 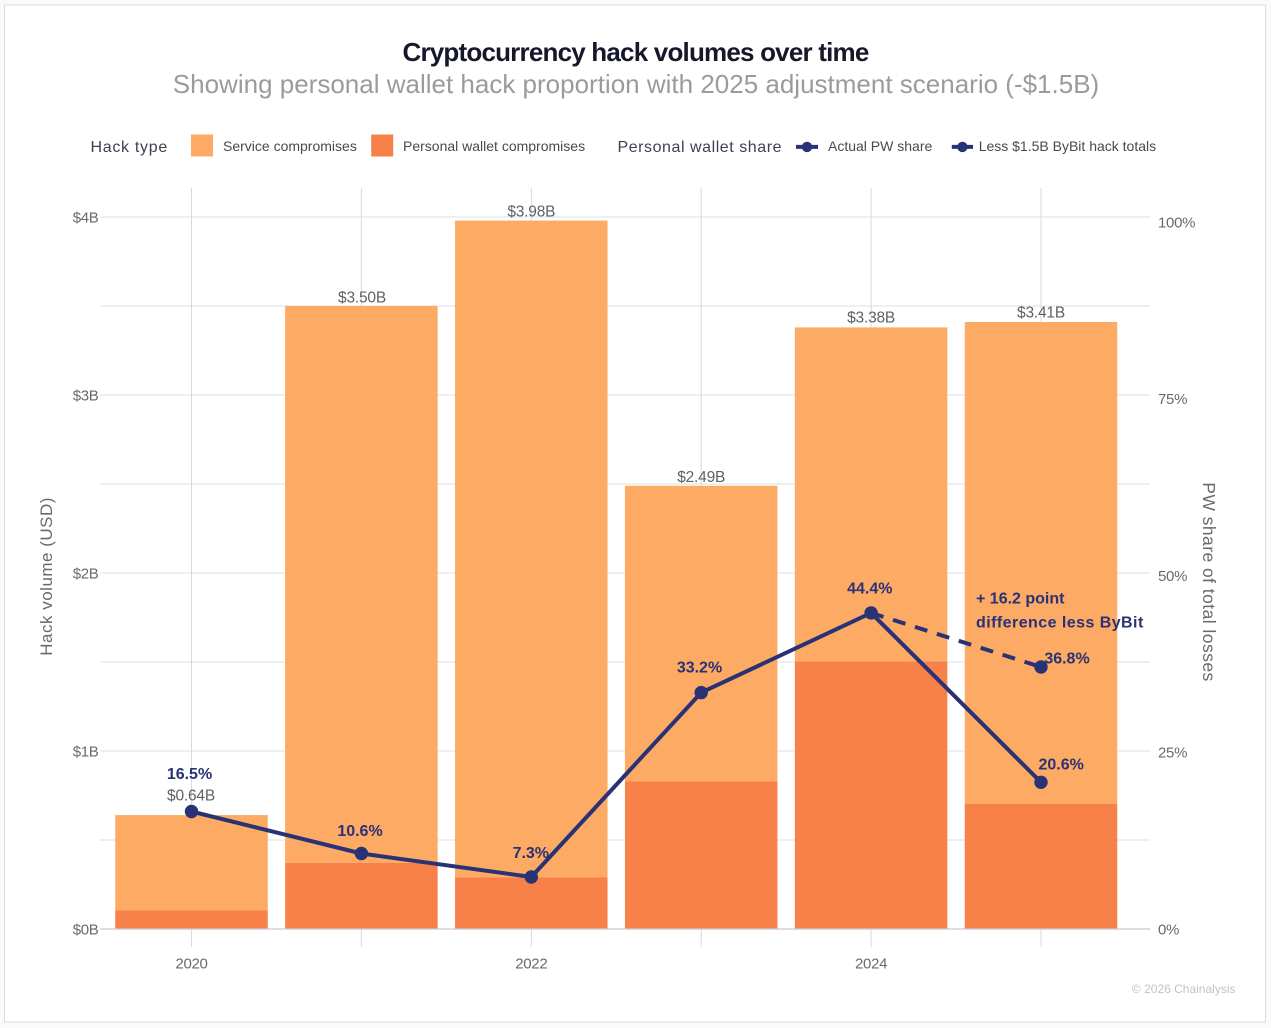 I want to click on svg-text: $3.50B, so click(x=362, y=298).